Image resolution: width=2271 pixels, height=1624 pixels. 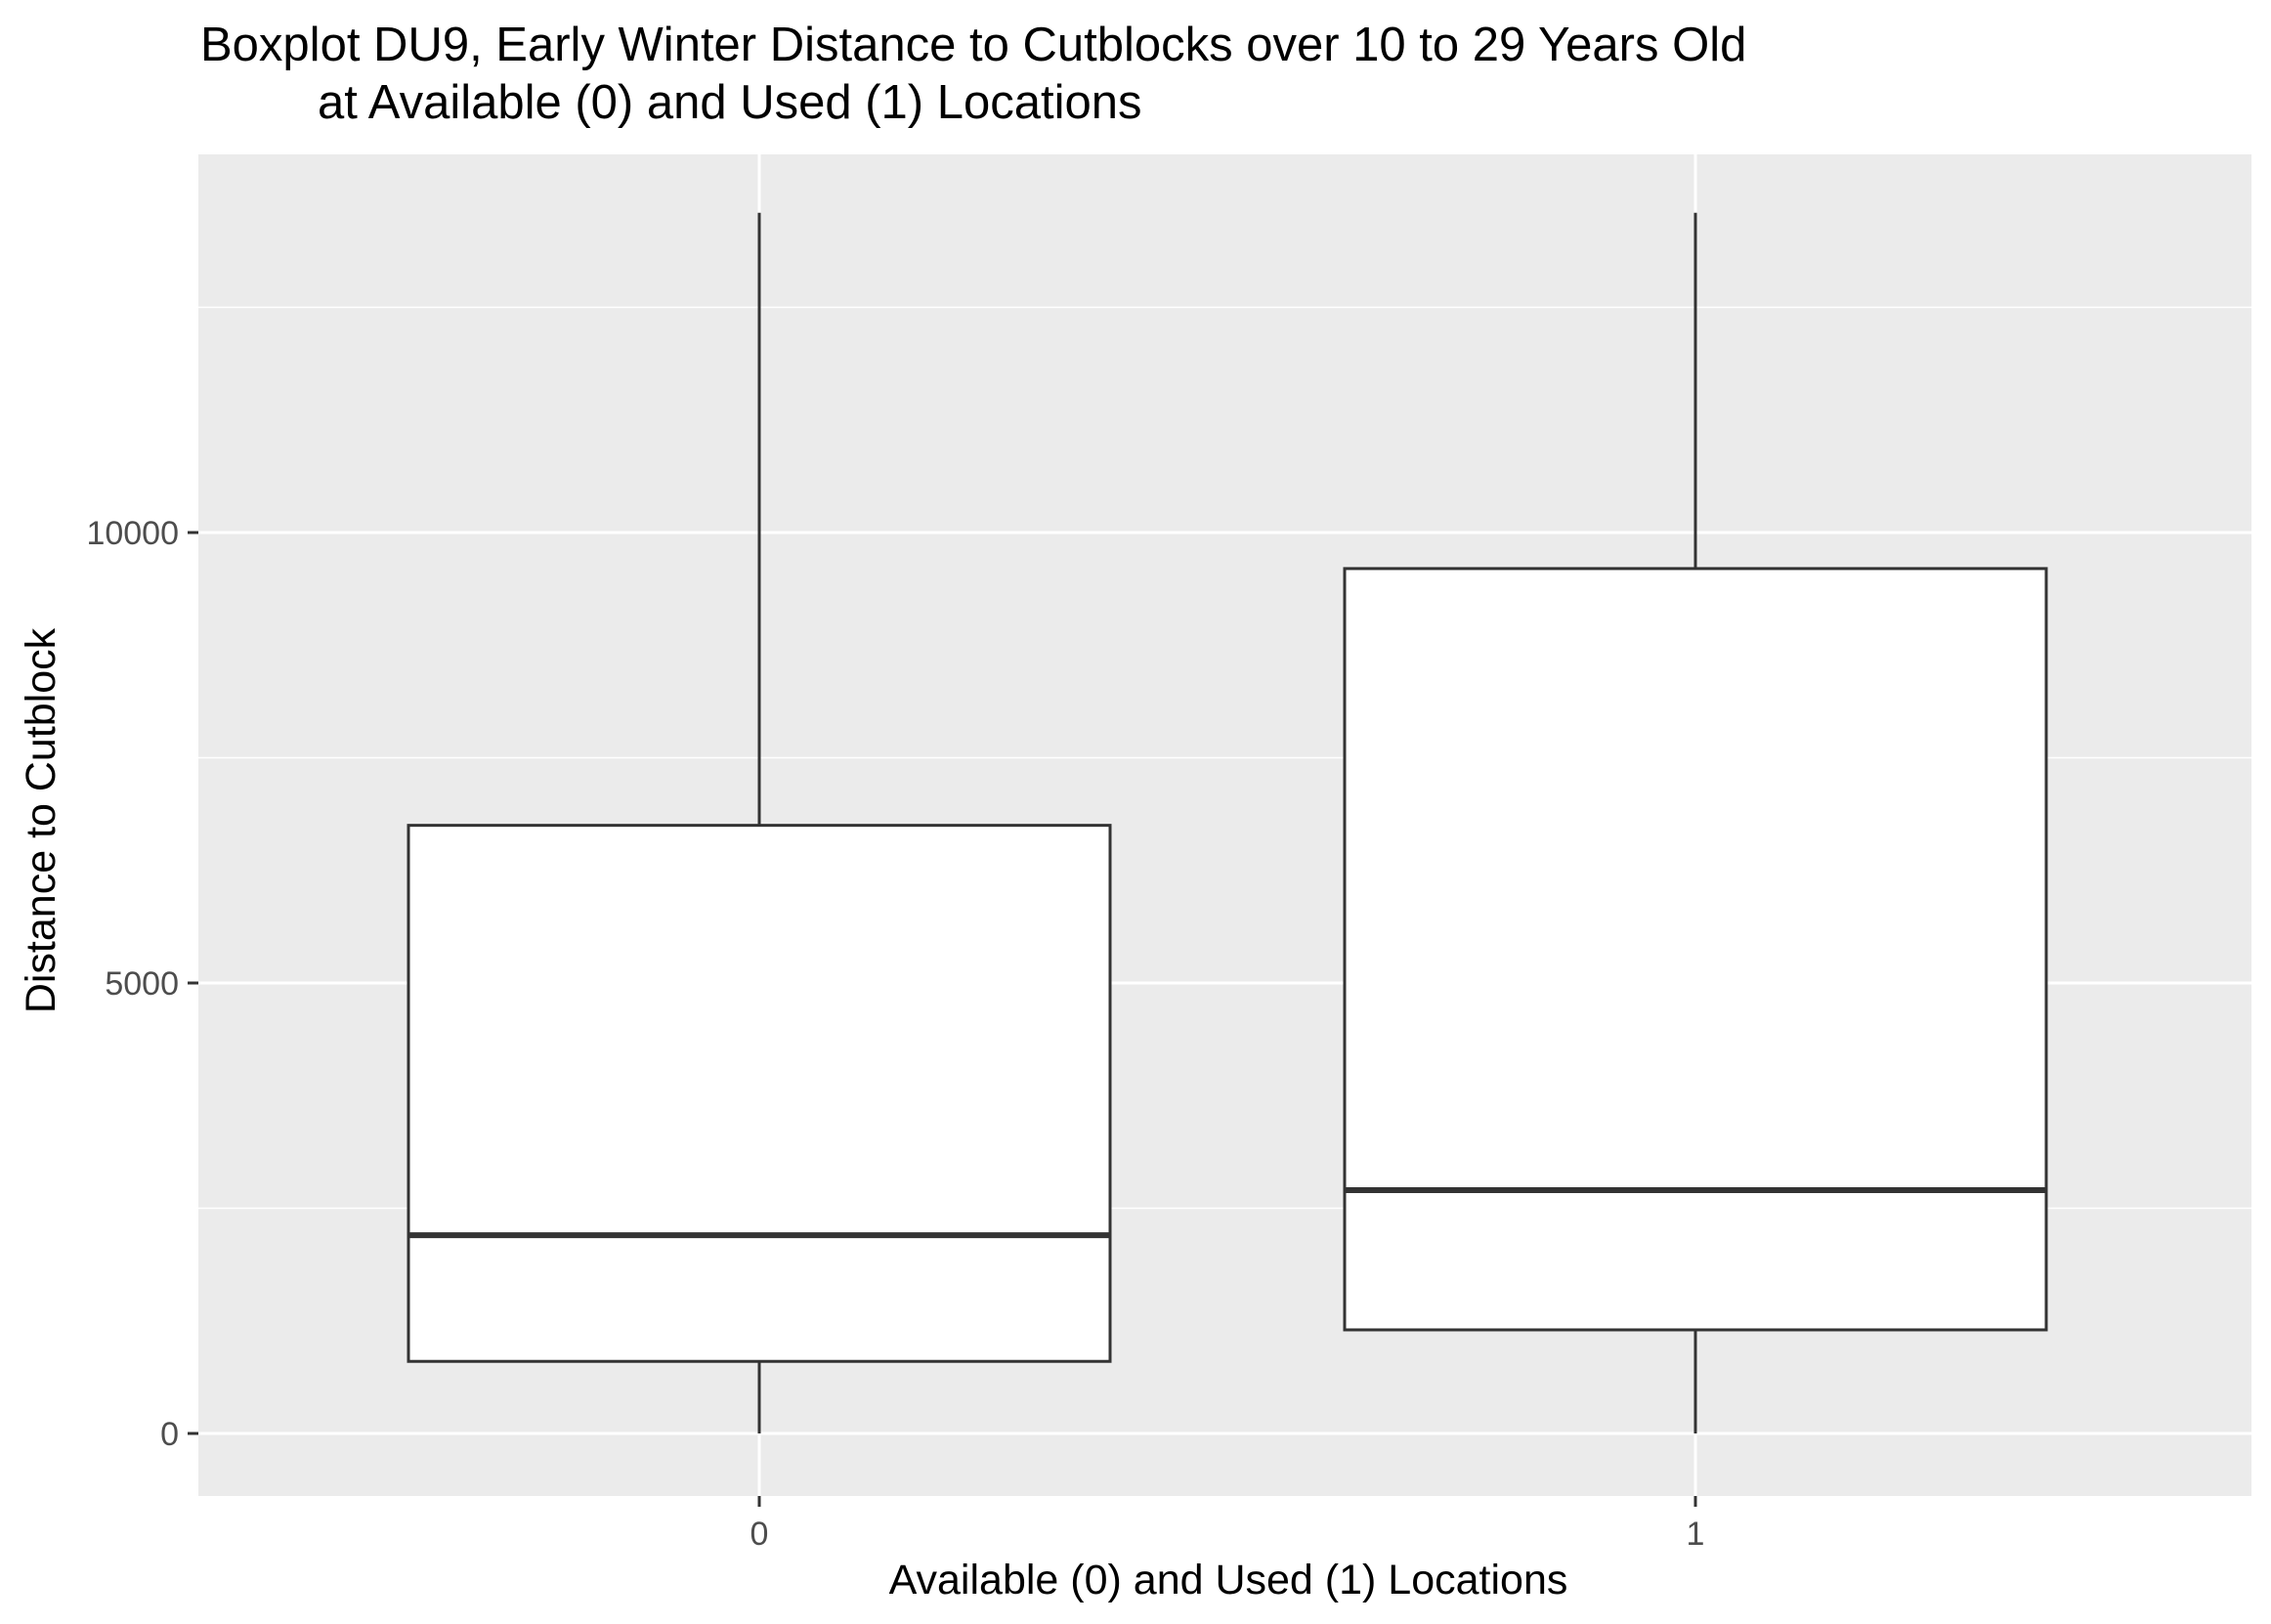 What do you see at coordinates (41, 820) in the screenshot?
I see `y-axis-title: Distance to Cutblock` at bounding box center [41, 820].